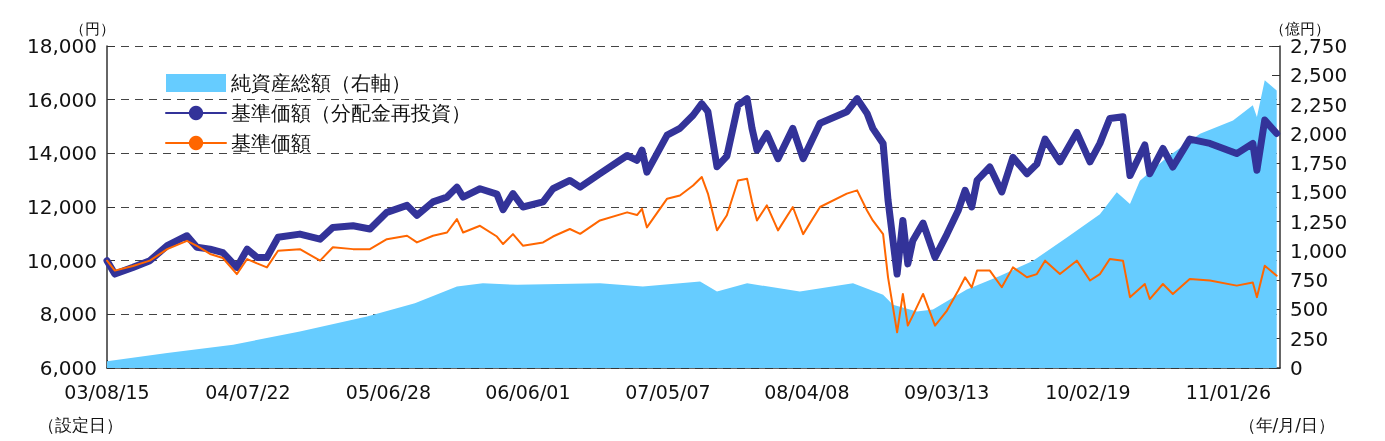 This screenshot has height=441, width=1385. What do you see at coordinates (1319, 221) in the screenshot?
I see `y2-tick-label: 1,250` at bounding box center [1319, 221].